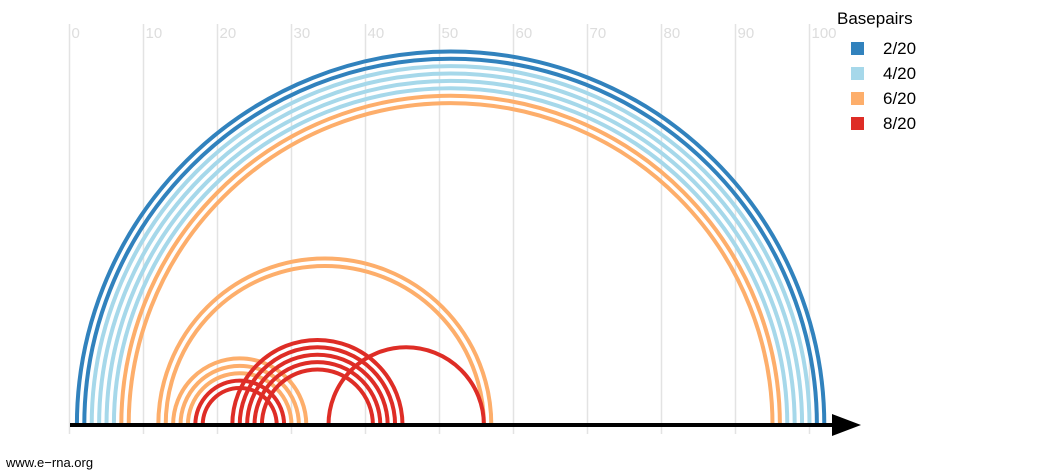 The width and height of the screenshot is (1056, 472). Describe the element at coordinates (876, 71) in the screenshot. I see `legend: Basepairs 2/20 4/20 6/20 8/20` at that location.